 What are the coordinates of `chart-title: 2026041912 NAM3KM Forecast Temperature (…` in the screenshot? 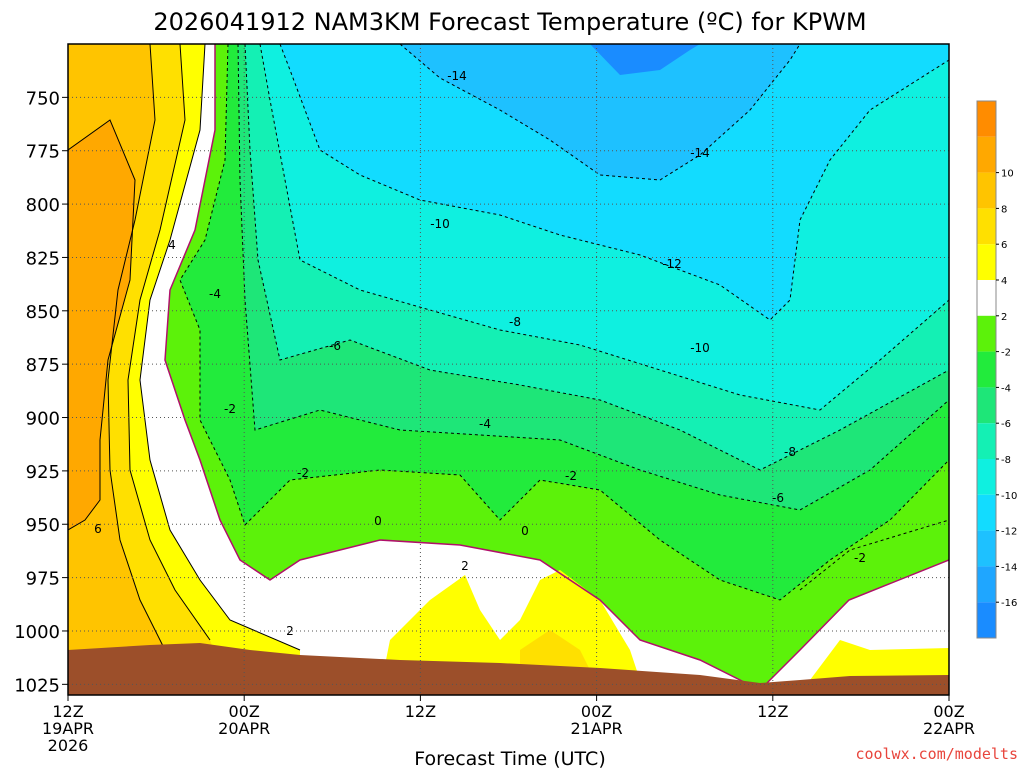 It's located at (509, 22).